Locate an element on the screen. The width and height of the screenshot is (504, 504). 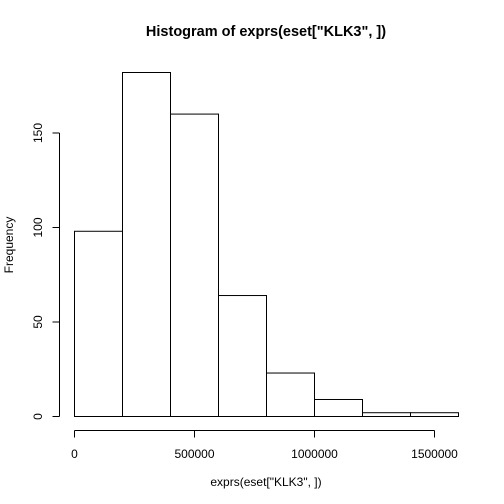
x-tick-label: 0 is located at coordinates (74, 454).